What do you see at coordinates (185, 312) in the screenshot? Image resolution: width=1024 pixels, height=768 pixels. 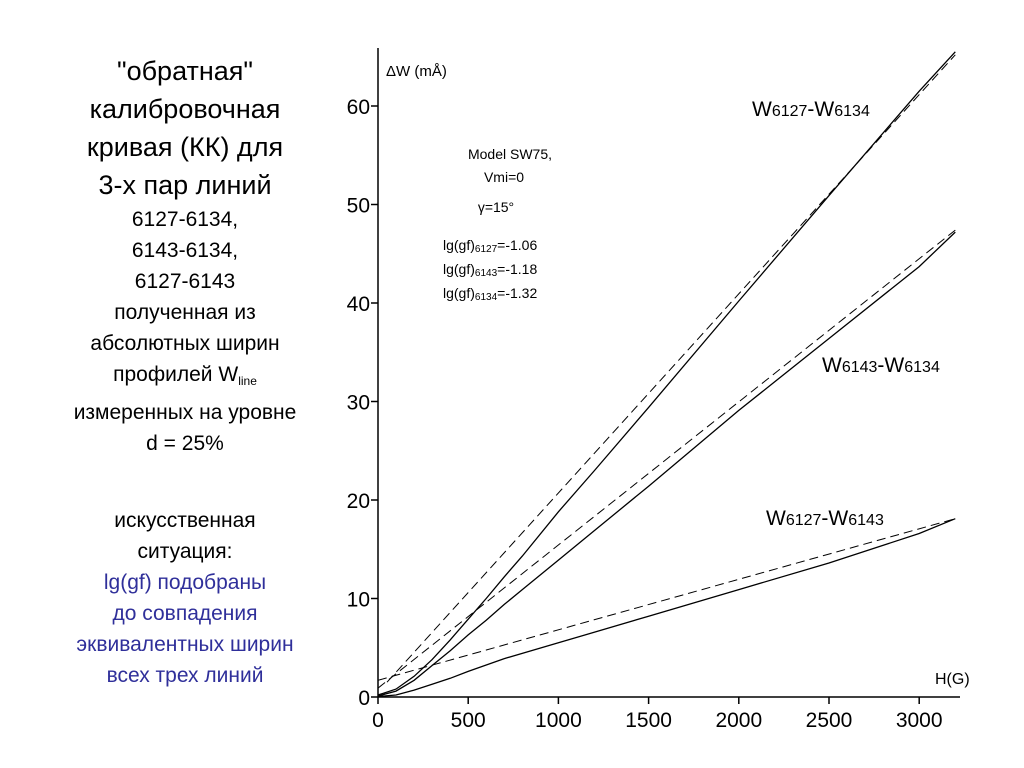 I see `desc-line-1: полученная из` at bounding box center [185, 312].